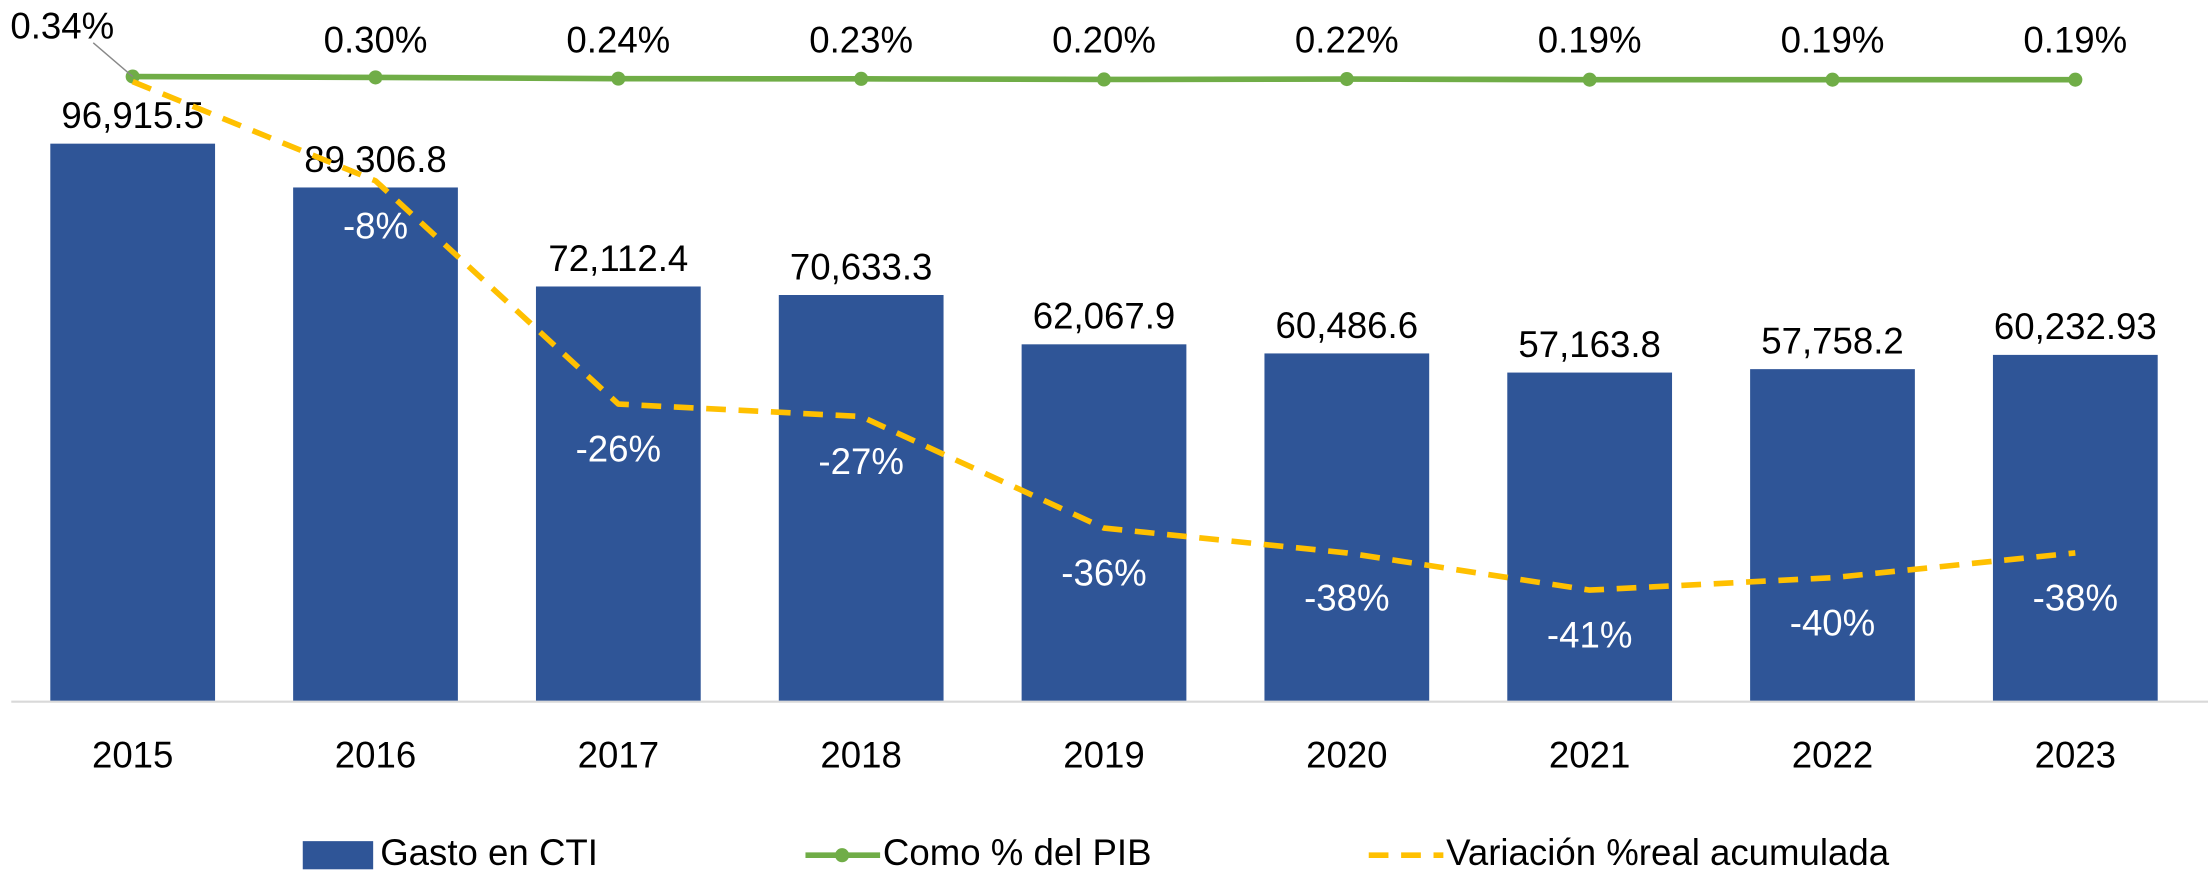 This screenshot has width=2208, height=874. What do you see at coordinates (860, 461) in the screenshot?
I see `line-value-label: -27%` at bounding box center [860, 461].